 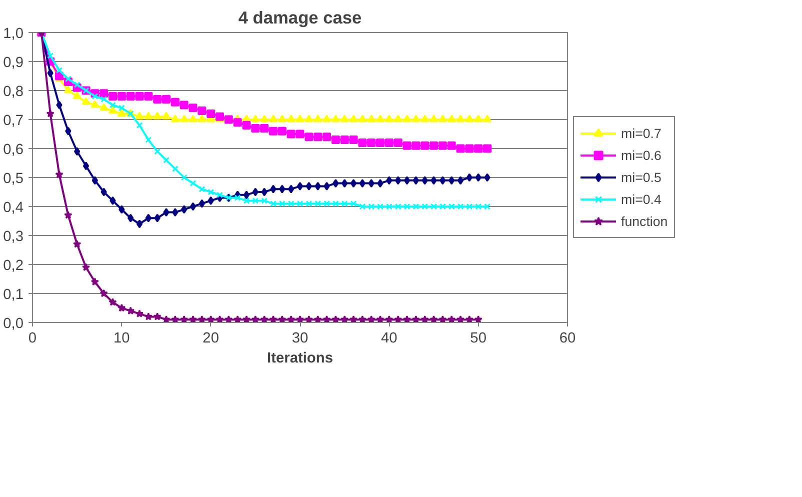 I want to click on x-tick-label: 10, so click(x=122, y=338).